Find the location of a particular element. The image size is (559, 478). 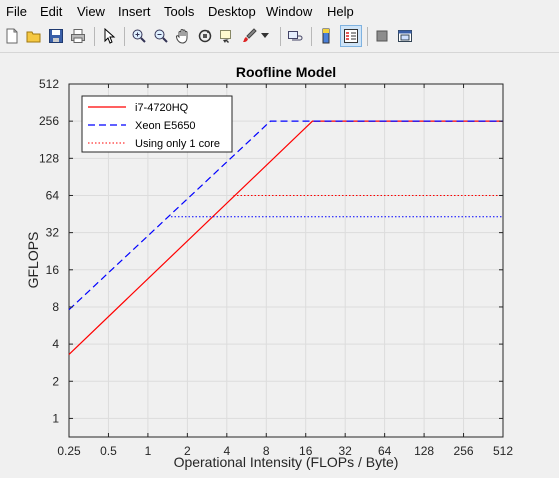

x-tick-label: 32 is located at coordinates (346, 451).